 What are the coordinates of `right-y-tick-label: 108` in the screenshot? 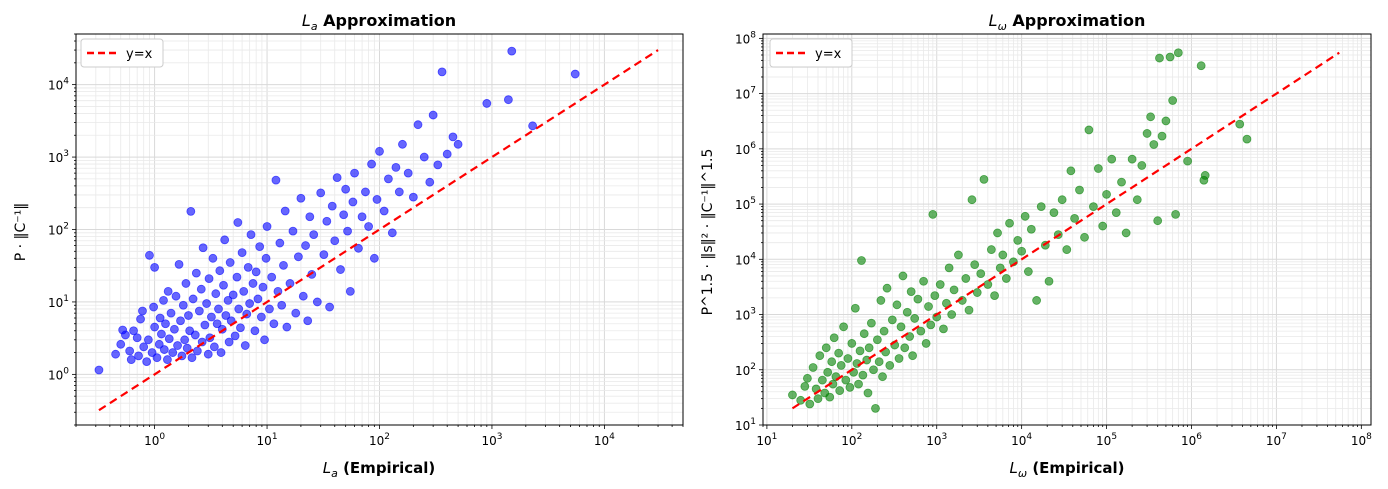 It's located at (745, 38).